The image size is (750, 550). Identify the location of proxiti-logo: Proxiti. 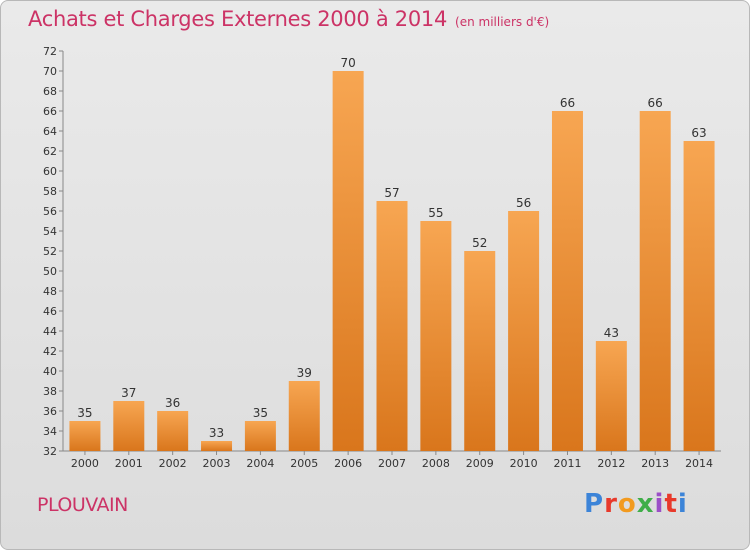
(636, 504).